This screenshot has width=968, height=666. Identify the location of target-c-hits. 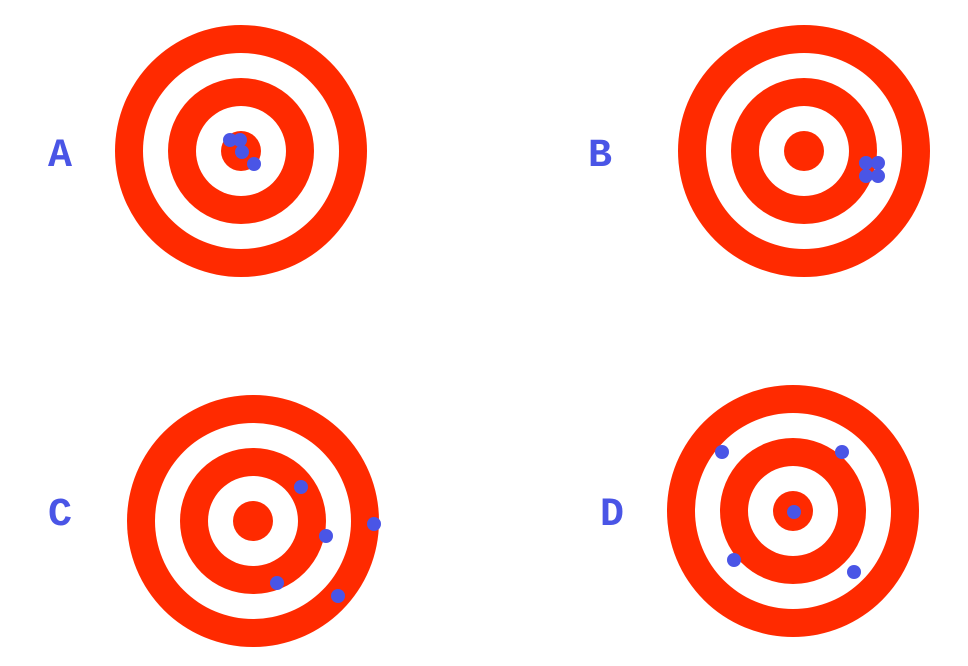
(325, 541).